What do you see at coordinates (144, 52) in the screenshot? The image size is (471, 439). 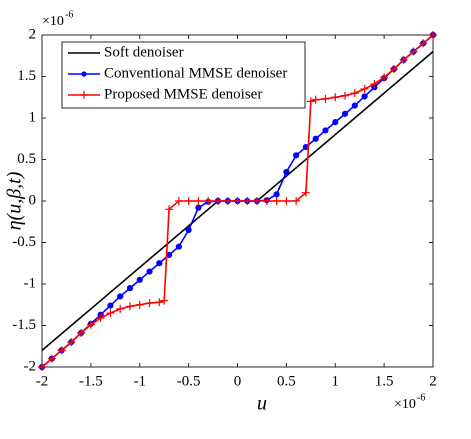 I see `legend-label: Soft denoiser` at bounding box center [144, 52].